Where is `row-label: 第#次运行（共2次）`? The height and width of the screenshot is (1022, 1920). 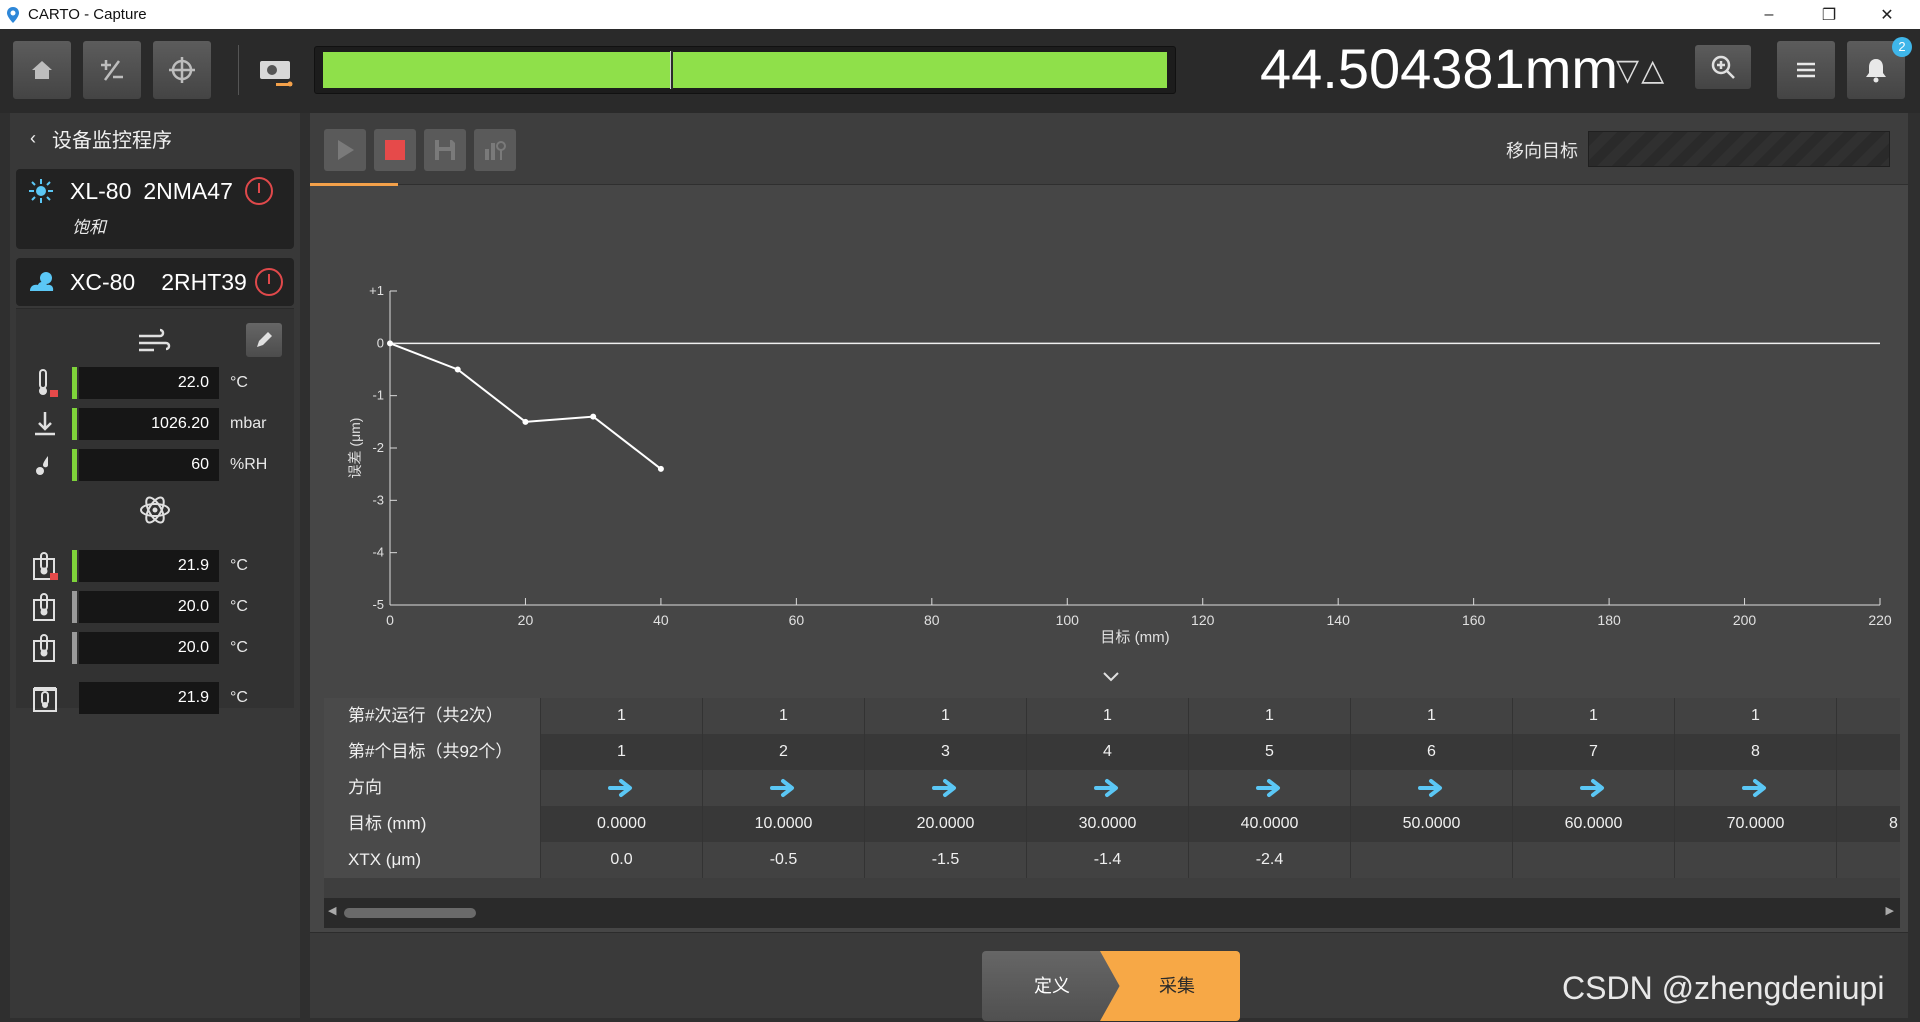 row-label: 第#次运行（共2次） is located at coordinates (432, 716).